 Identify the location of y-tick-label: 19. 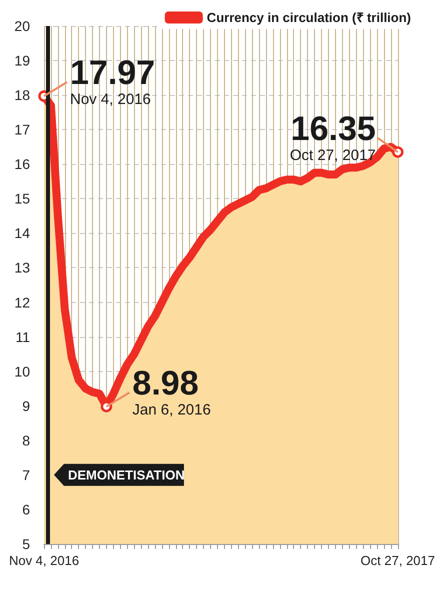
(22, 60).